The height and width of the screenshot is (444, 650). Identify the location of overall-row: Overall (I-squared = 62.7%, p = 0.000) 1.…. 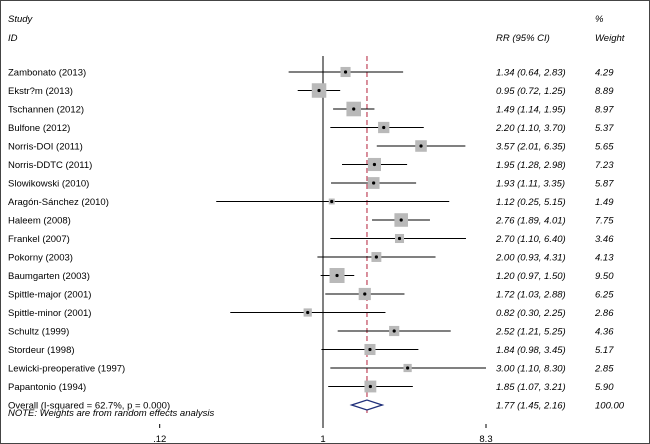
(316, 405).